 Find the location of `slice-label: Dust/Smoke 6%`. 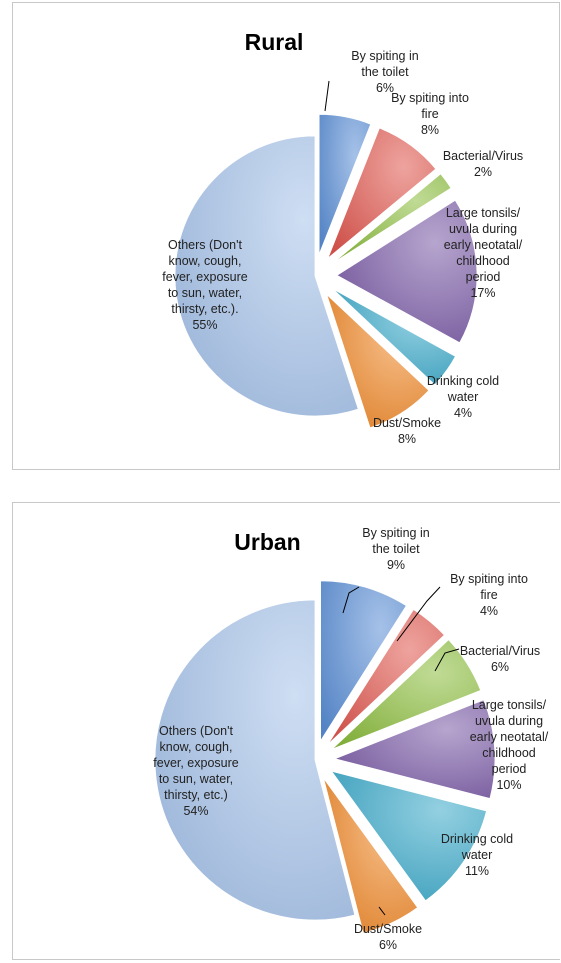

slice-label: Dust/Smoke 6% is located at coordinates (388, 937).